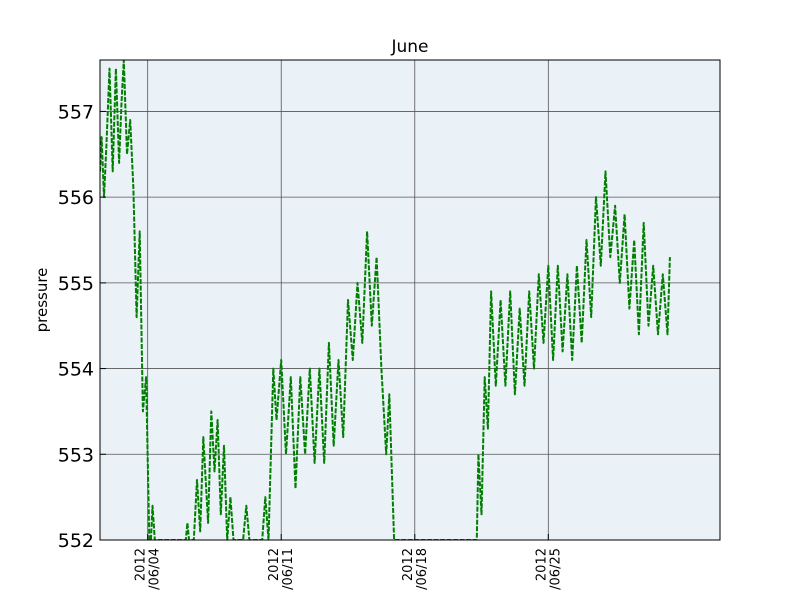 This screenshot has width=800, height=600. I want to click on x-axis: 2012/06/04 2012/06/11 2012/06/18 2012/06/25, so click(348, 562).